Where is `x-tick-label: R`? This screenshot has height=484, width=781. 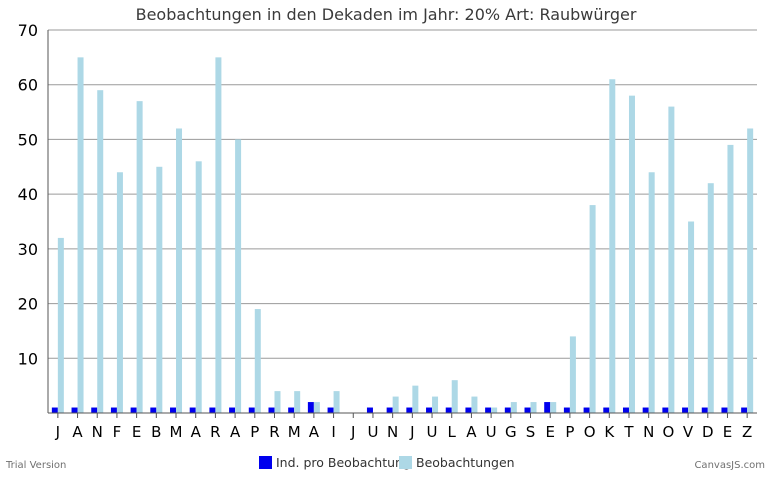 x-tick-label: R is located at coordinates (215, 432).